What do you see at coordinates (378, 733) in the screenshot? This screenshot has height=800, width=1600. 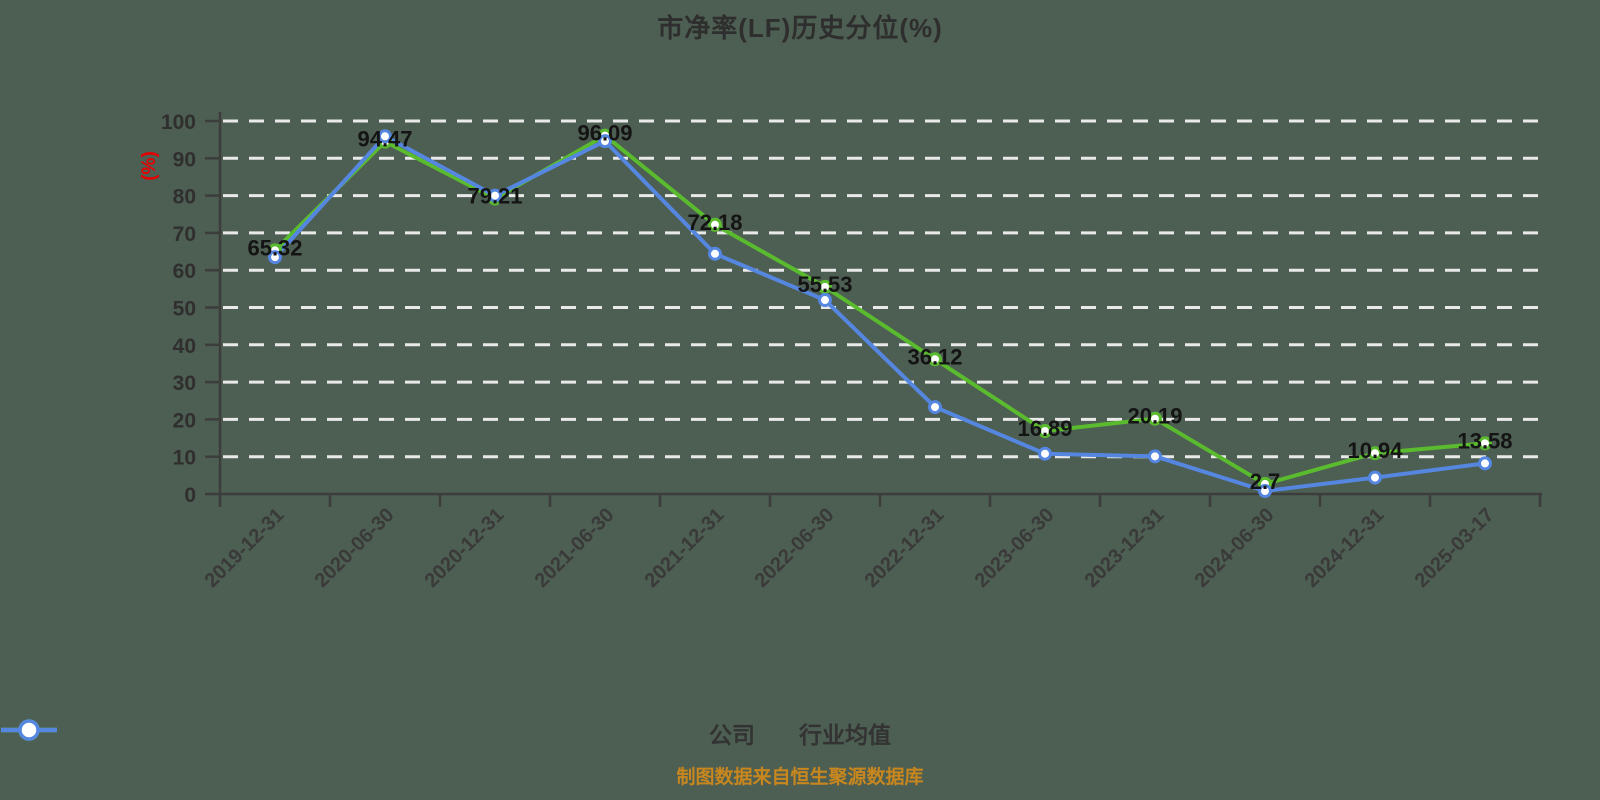 I see `legend-item-company: 公司` at bounding box center [378, 733].